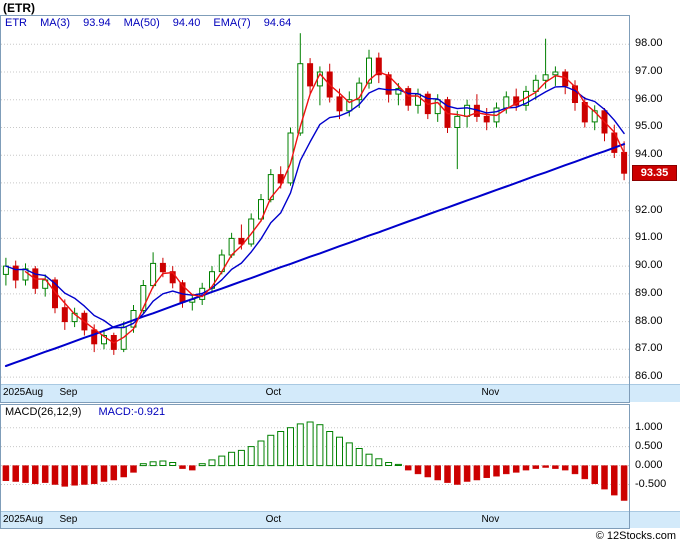  I want to click on price-tick-label: 95.00, so click(649, 126).